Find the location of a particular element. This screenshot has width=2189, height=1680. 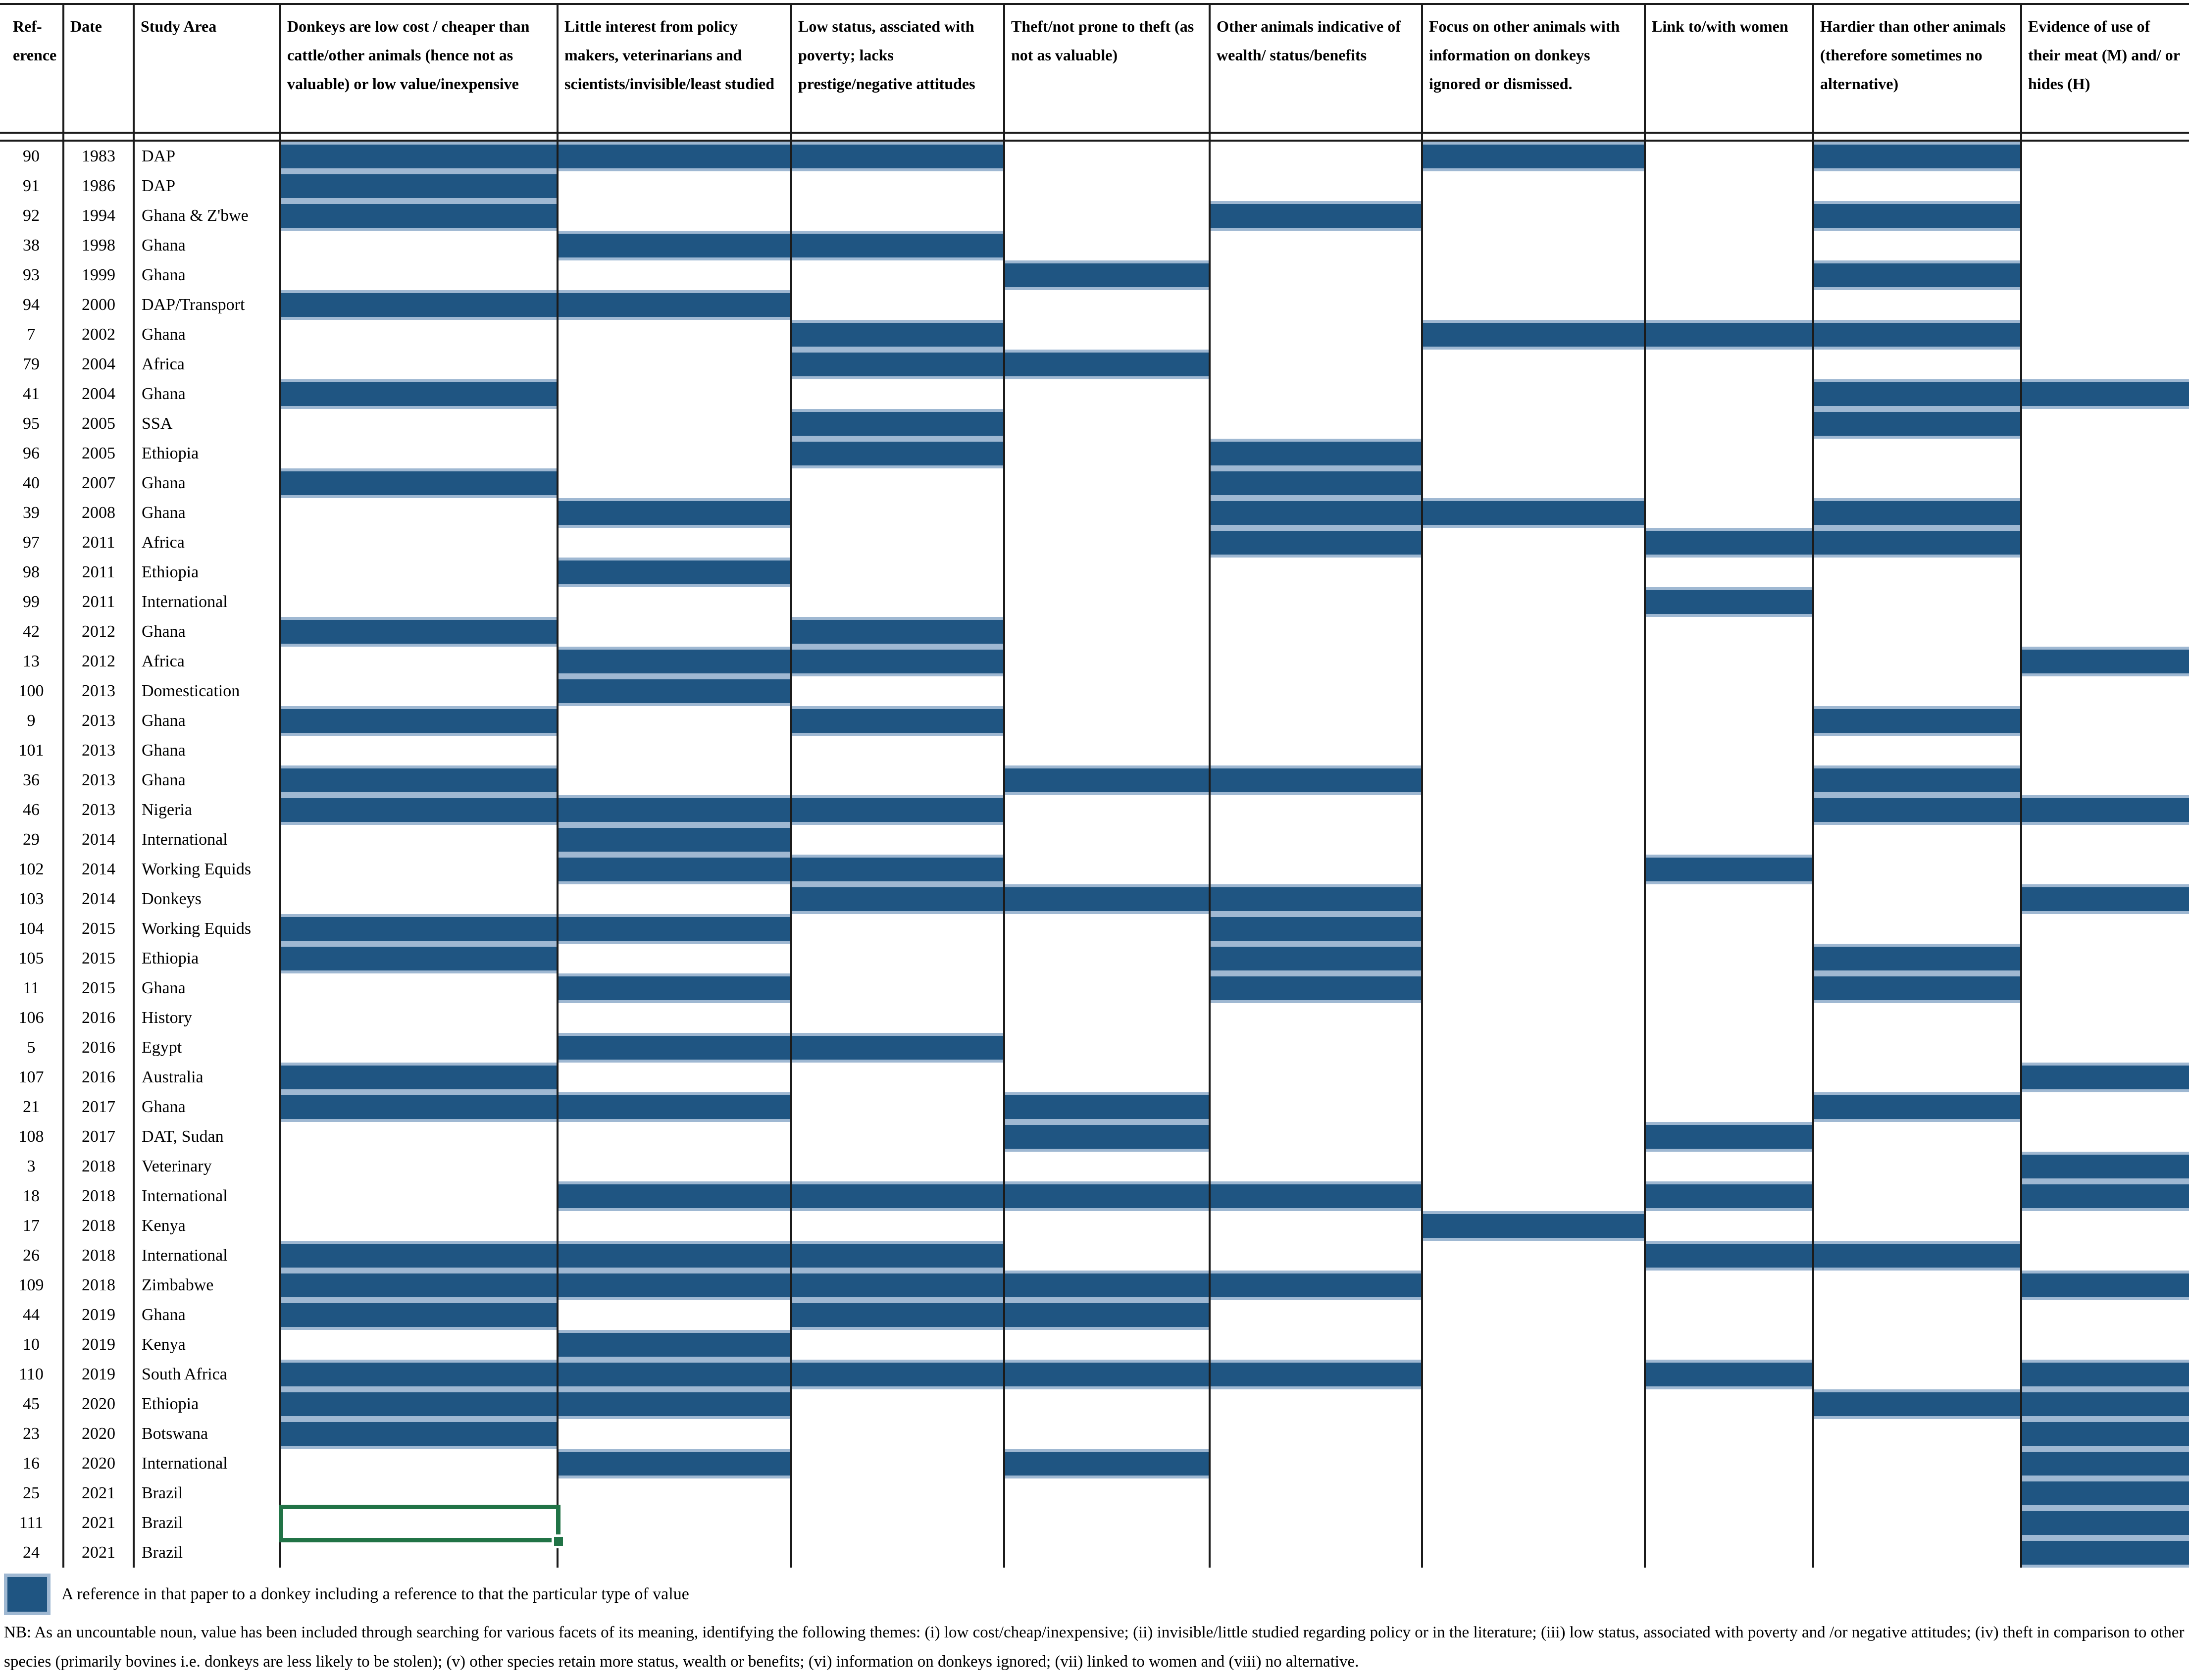

cell-date: 2013 is located at coordinates (99, 751).